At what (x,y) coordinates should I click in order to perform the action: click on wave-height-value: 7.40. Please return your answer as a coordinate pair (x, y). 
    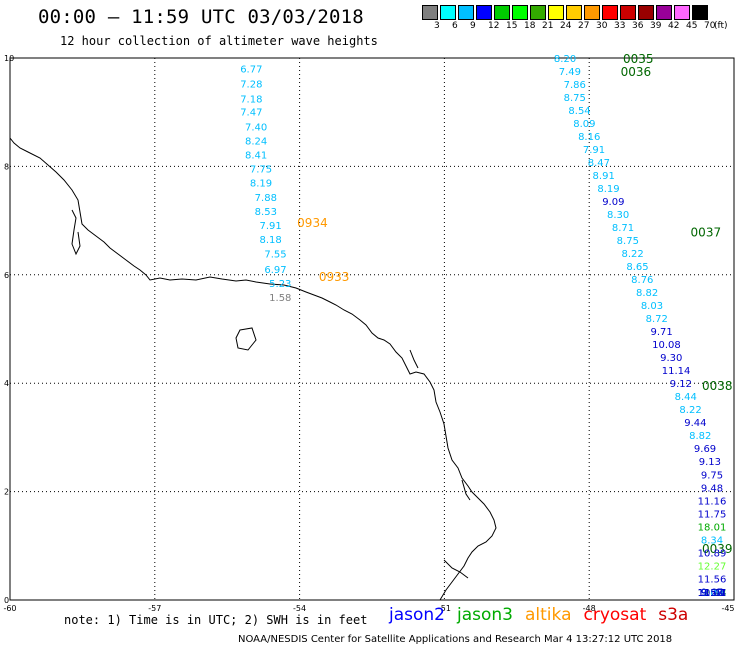
    Looking at the image, I should click on (256, 127).